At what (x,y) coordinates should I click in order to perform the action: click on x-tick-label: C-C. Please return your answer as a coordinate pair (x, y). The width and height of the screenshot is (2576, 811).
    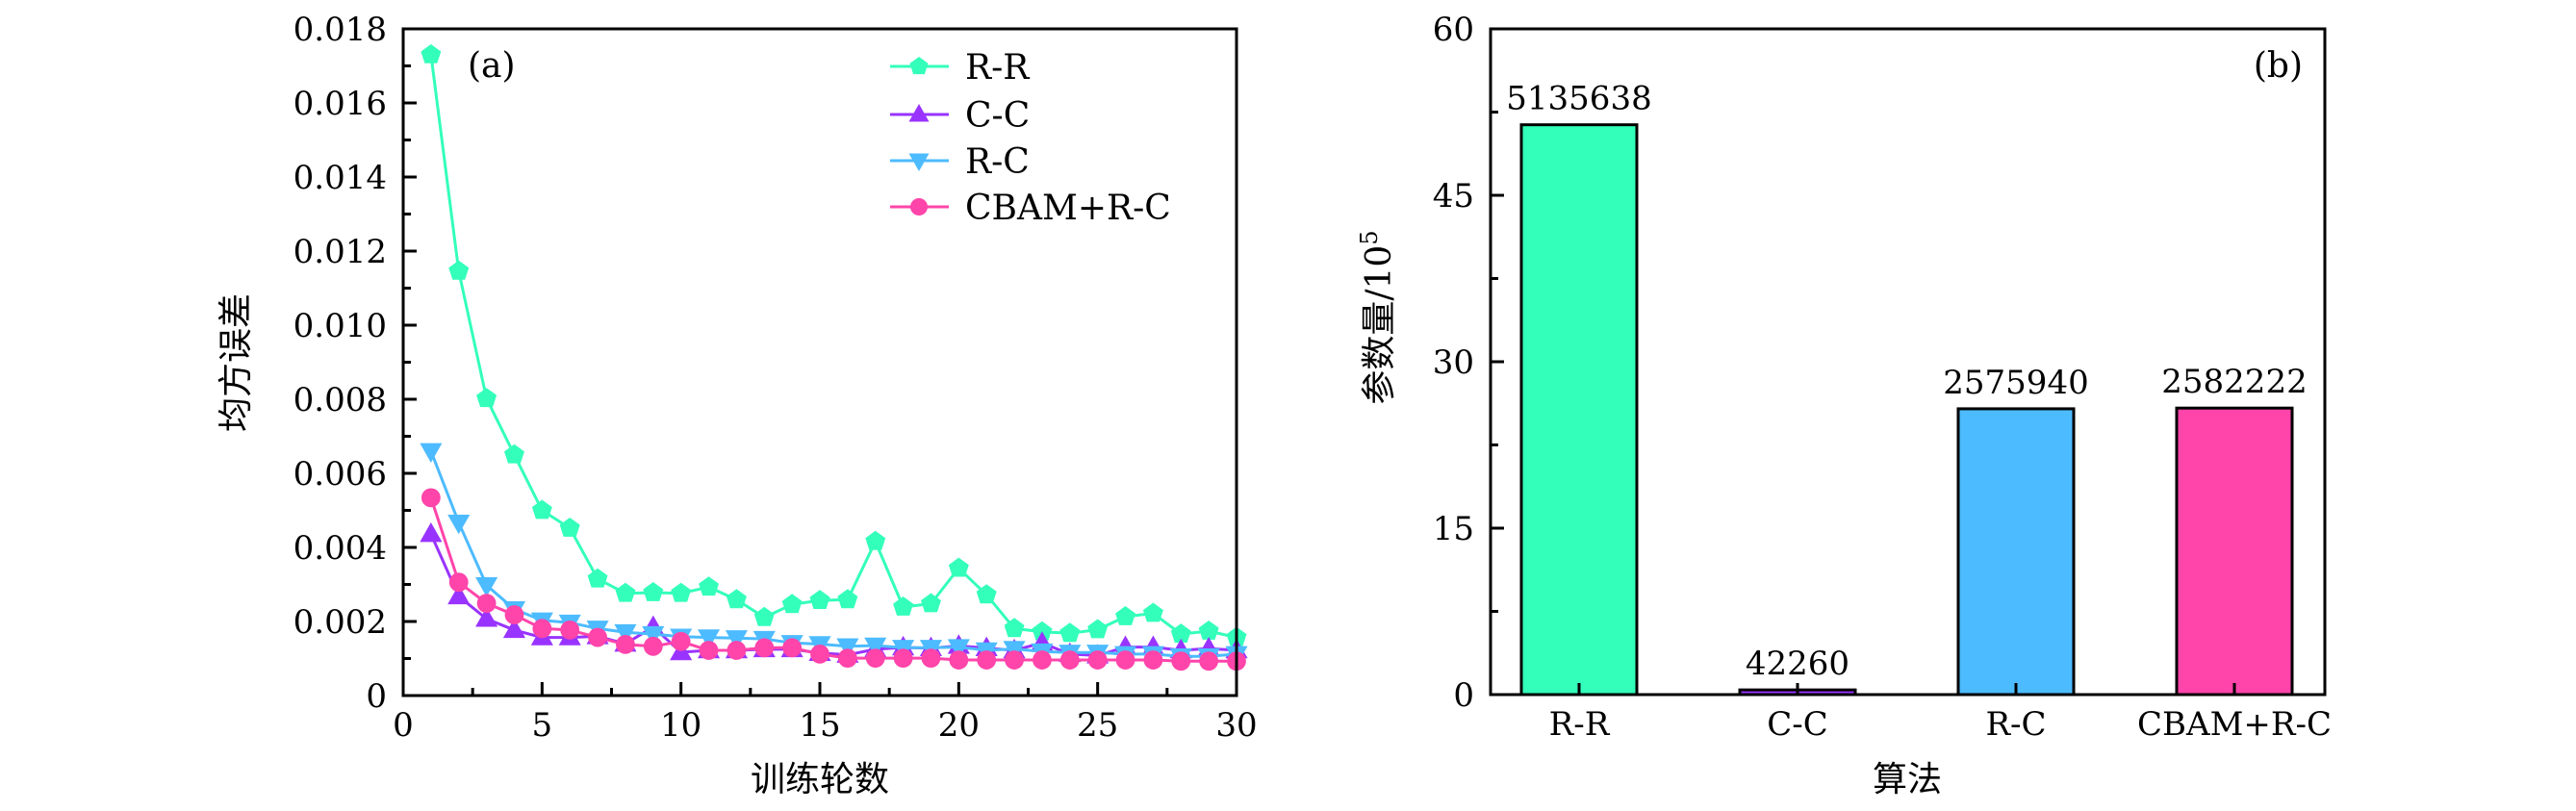
    Looking at the image, I should click on (1797, 725).